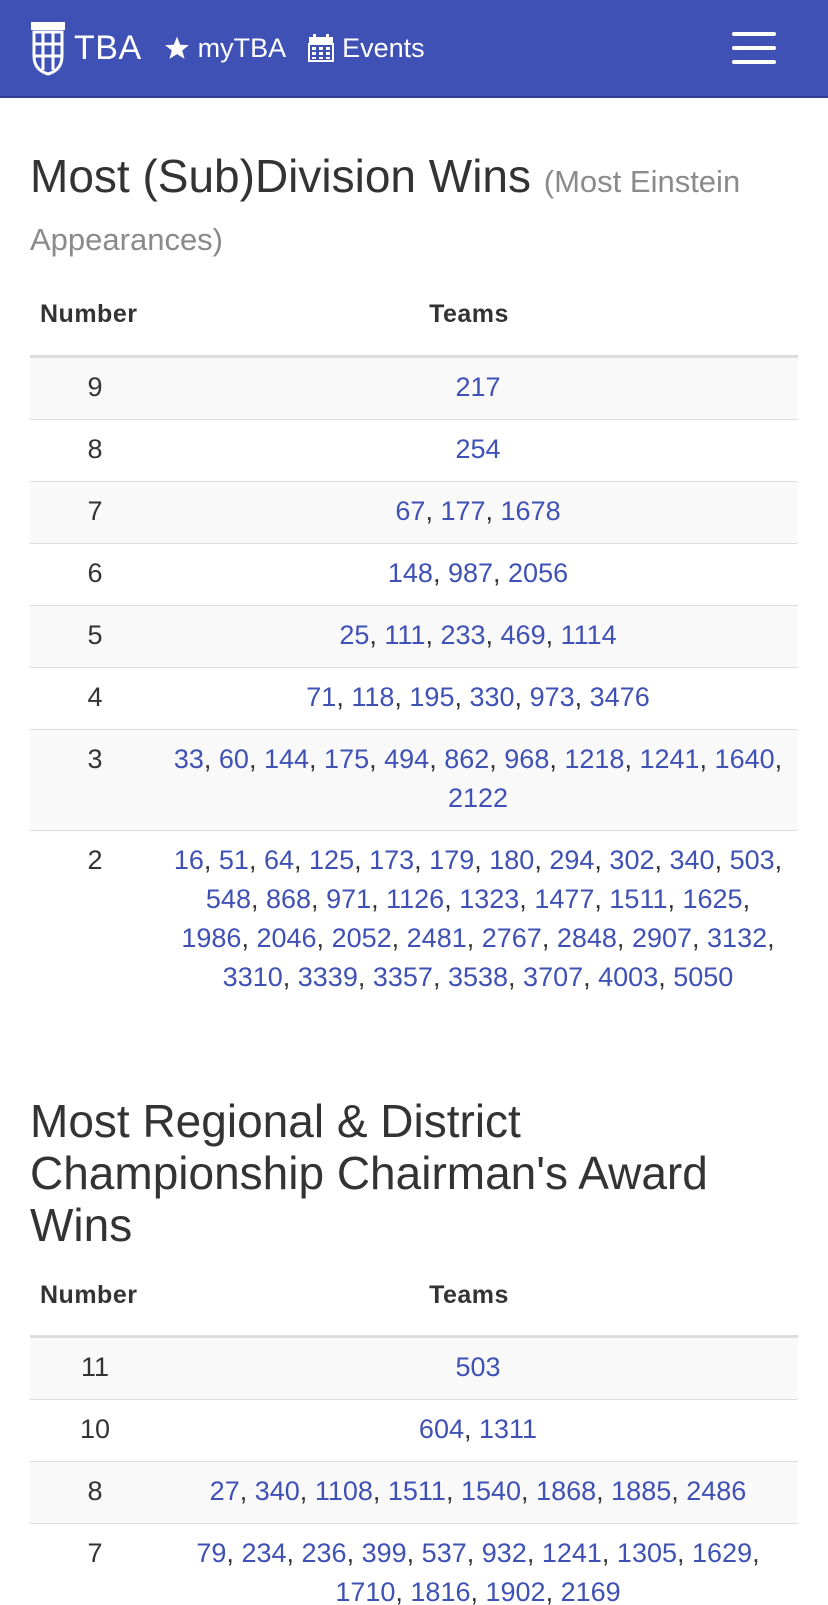 Image resolution: width=828 pixels, height=1605 pixels. Describe the element at coordinates (553, 976) in the screenshot. I see `team-link: 3707` at that location.